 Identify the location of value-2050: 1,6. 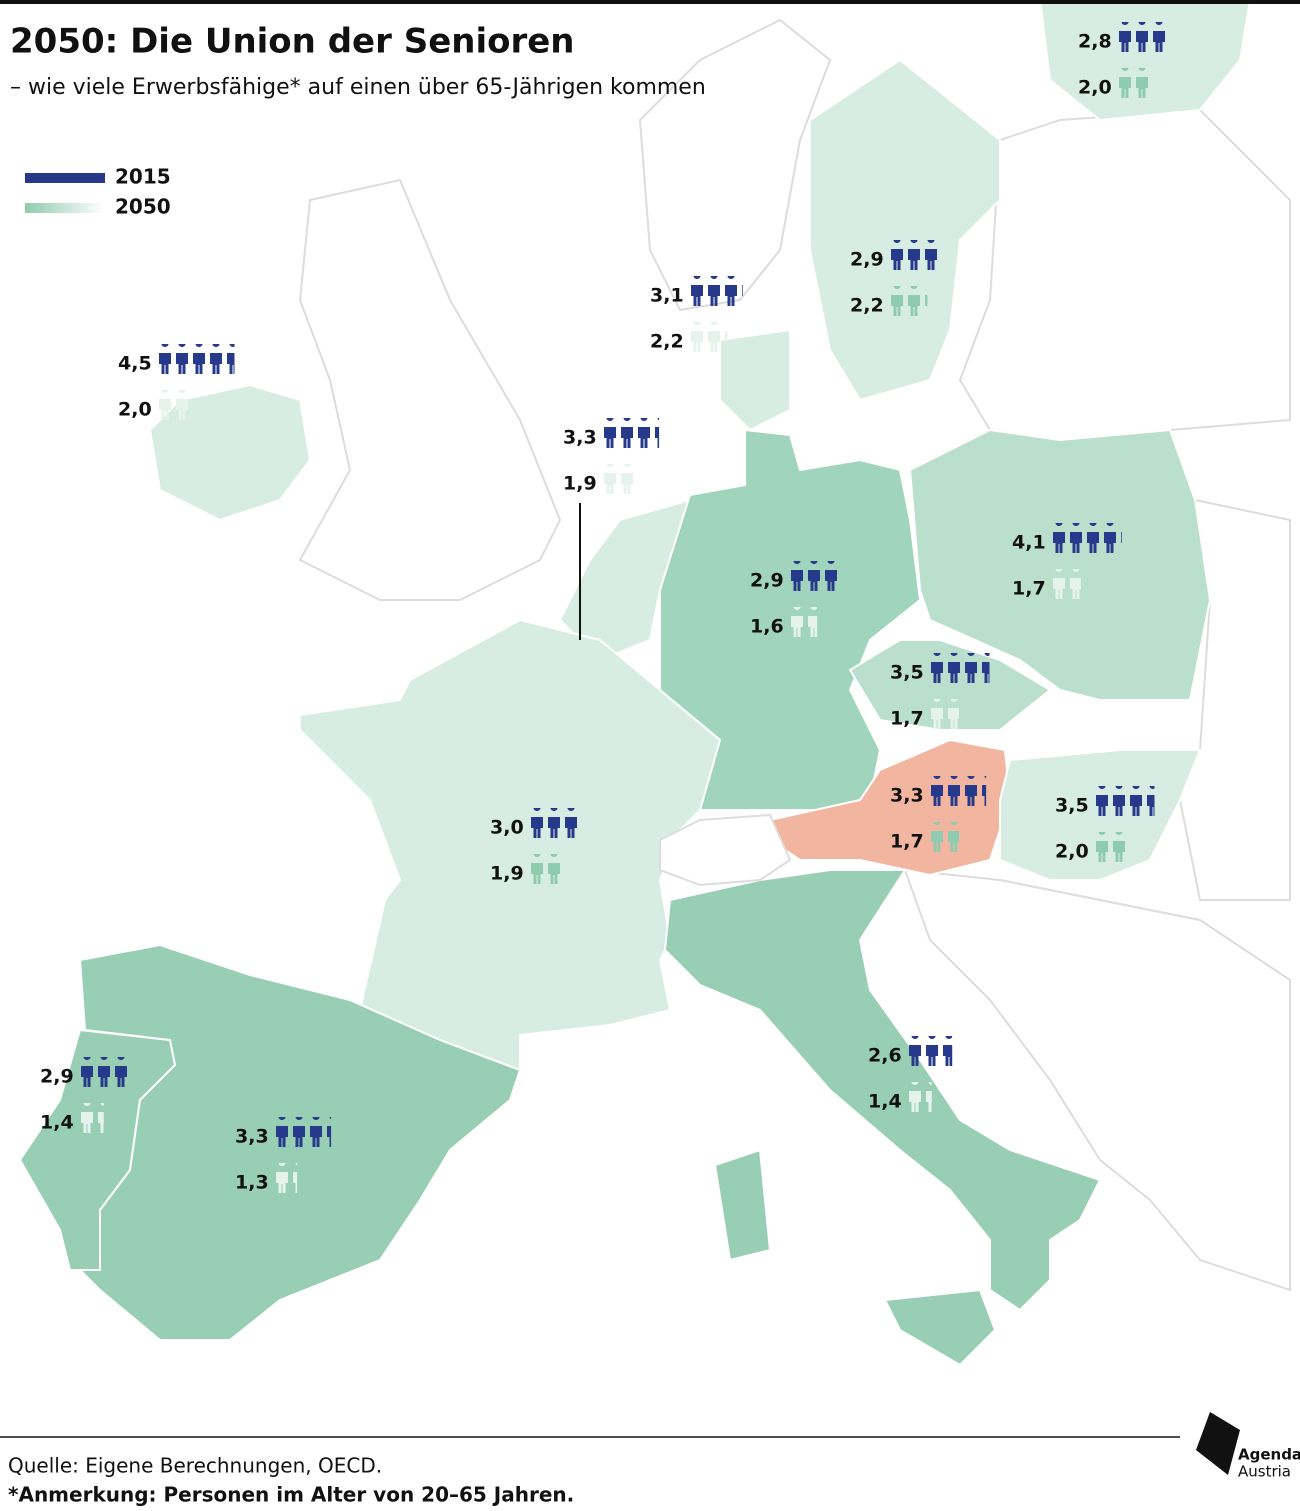
(767, 627).